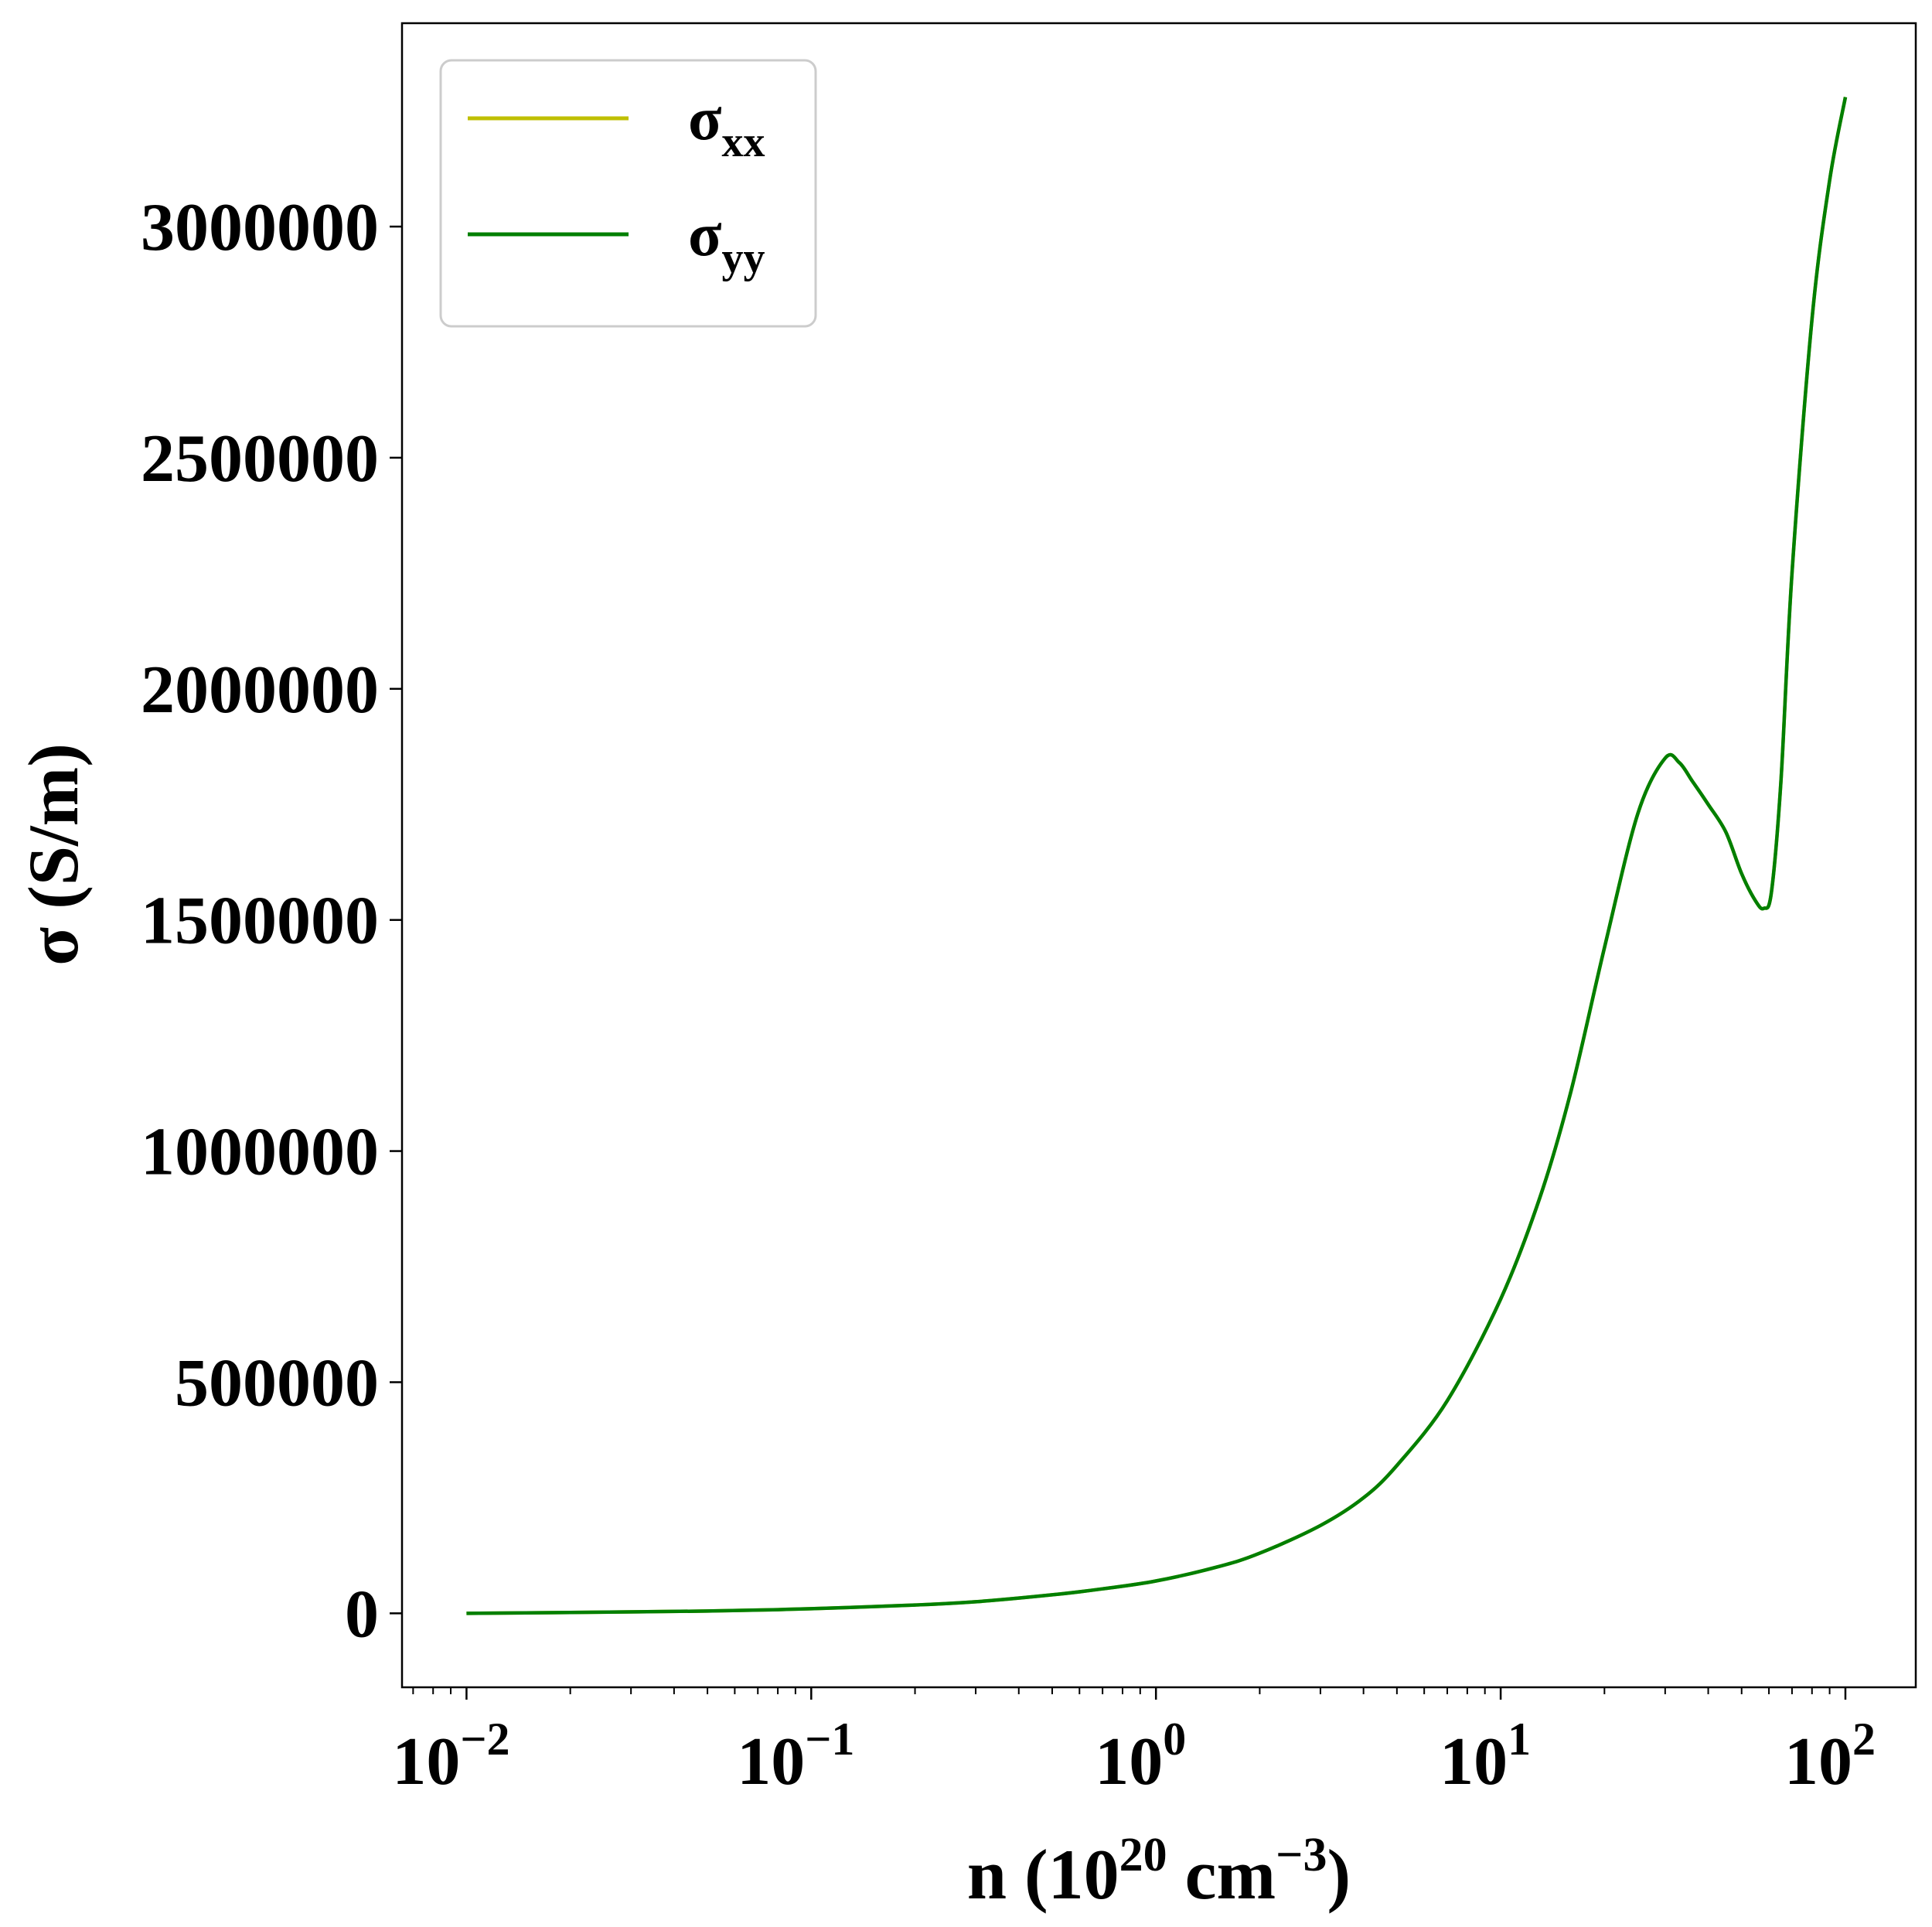 Image resolution: width=1932 pixels, height=1927 pixels. What do you see at coordinates (795, 1756) in the screenshot?
I see `x-tick-label: 10⁻¹` at bounding box center [795, 1756].